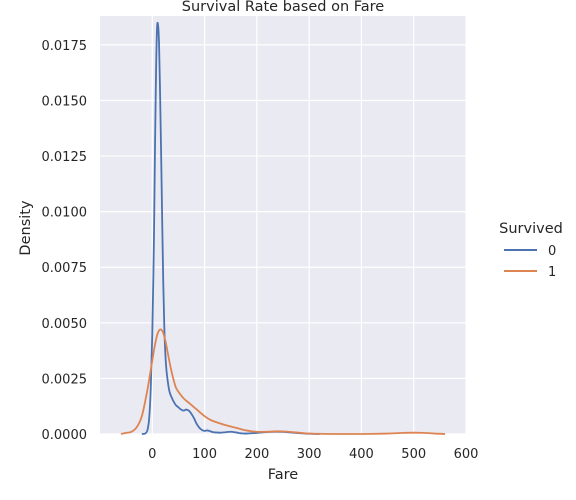  What do you see at coordinates (309, 454) in the screenshot?
I see `x-tick-label: 300` at bounding box center [309, 454].